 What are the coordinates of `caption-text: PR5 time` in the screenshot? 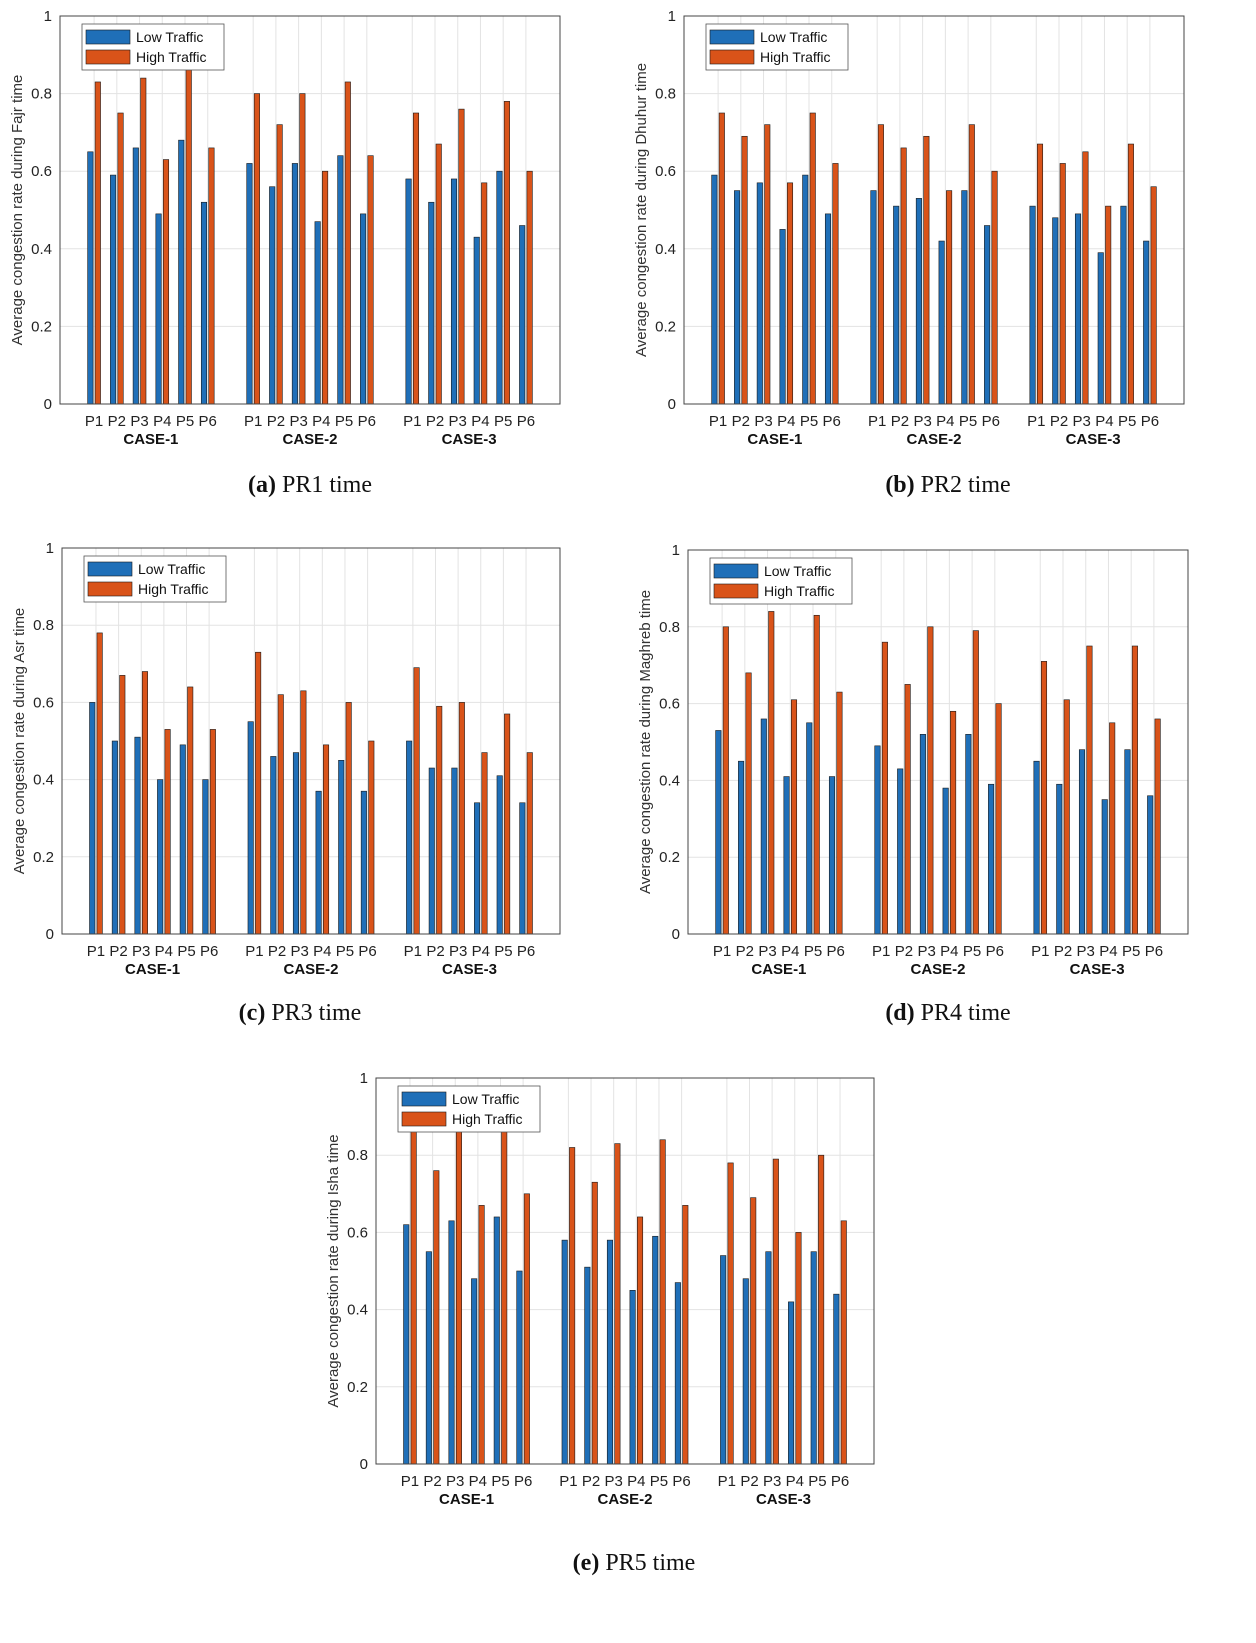 It's located at (647, 1563).